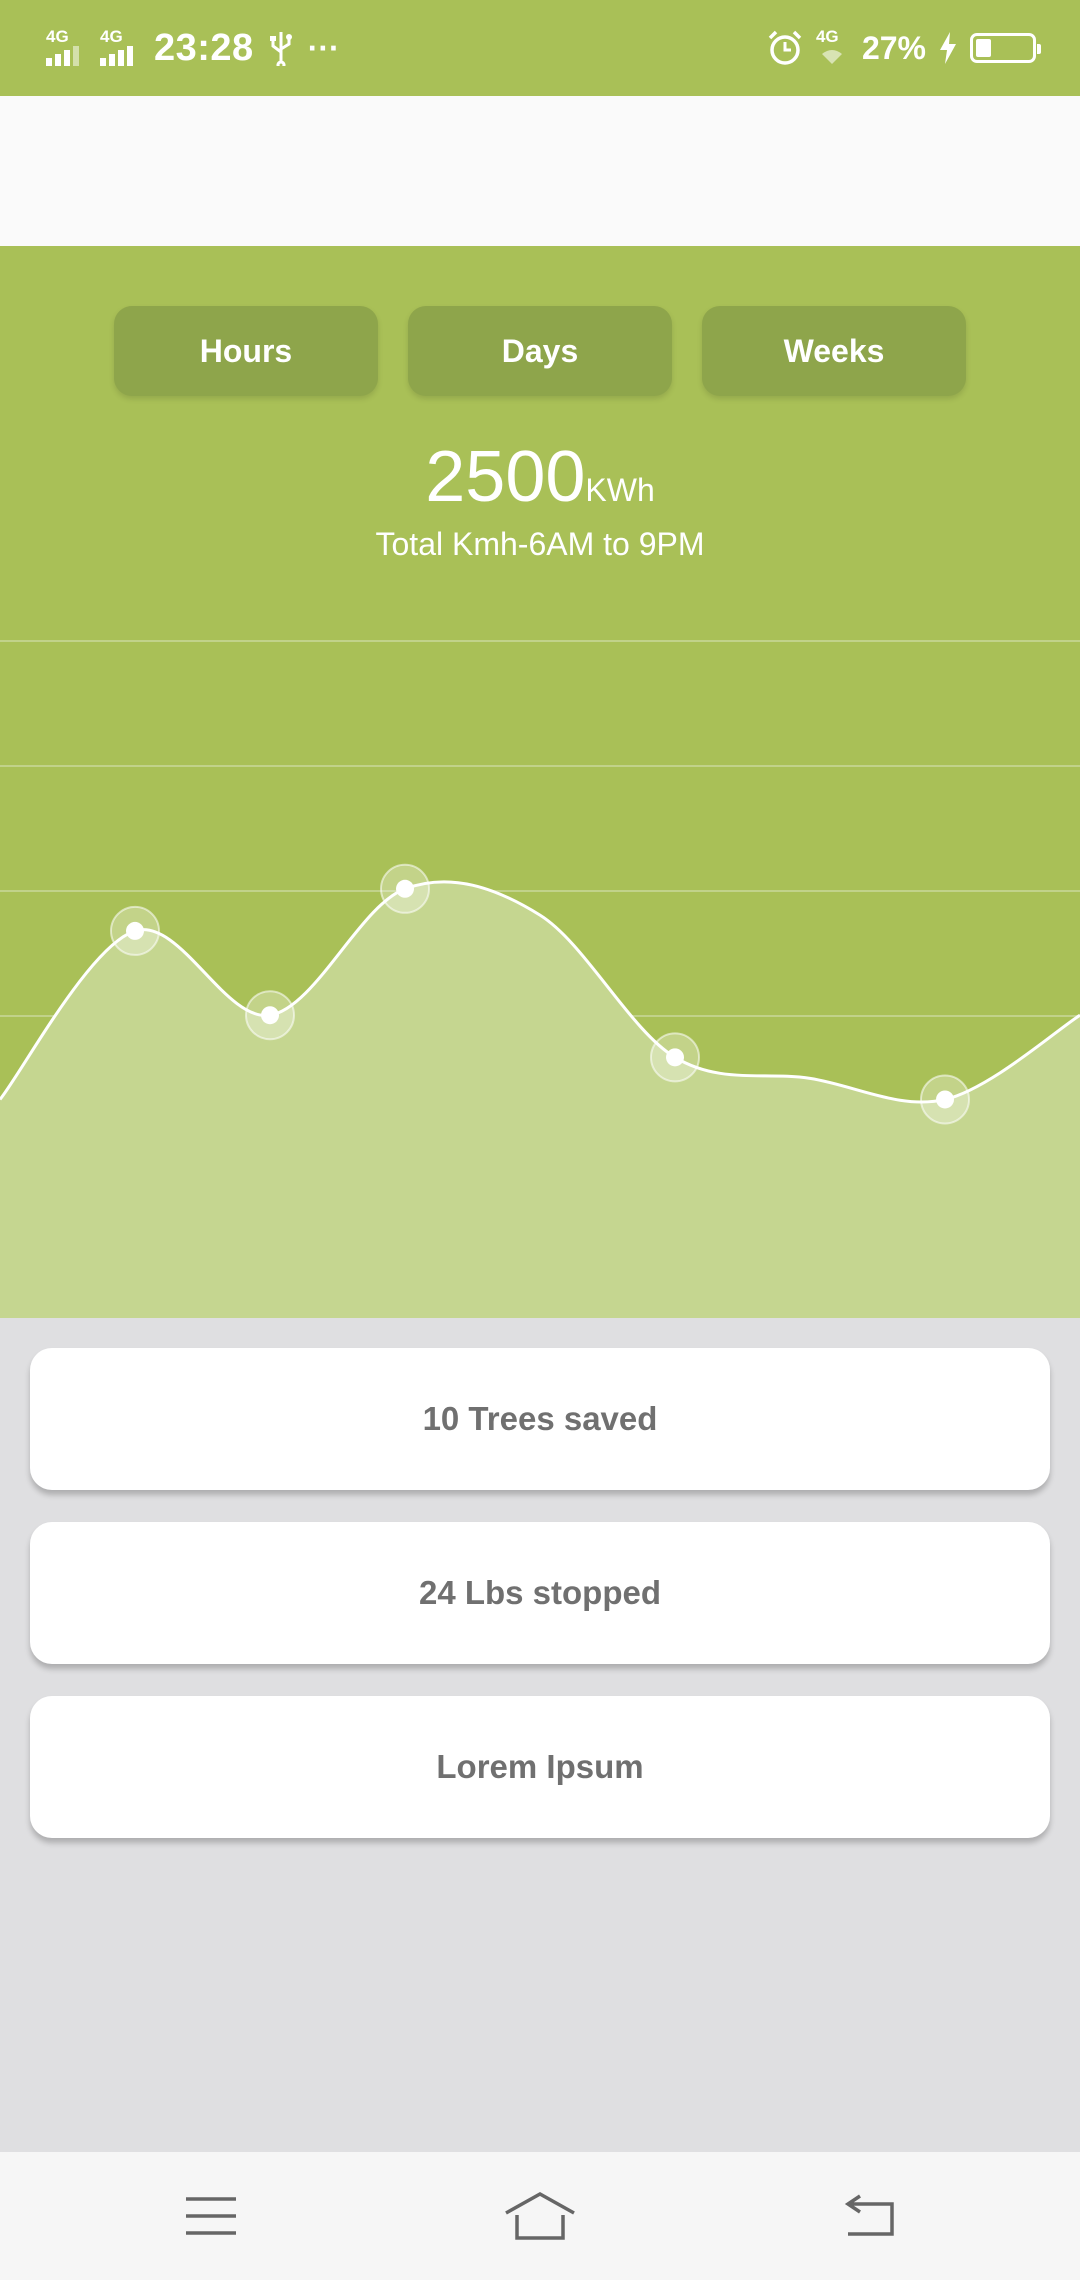 This screenshot has height=2280, width=1080. Describe the element at coordinates (785, 47) in the screenshot. I see `alarm-icon` at that location.